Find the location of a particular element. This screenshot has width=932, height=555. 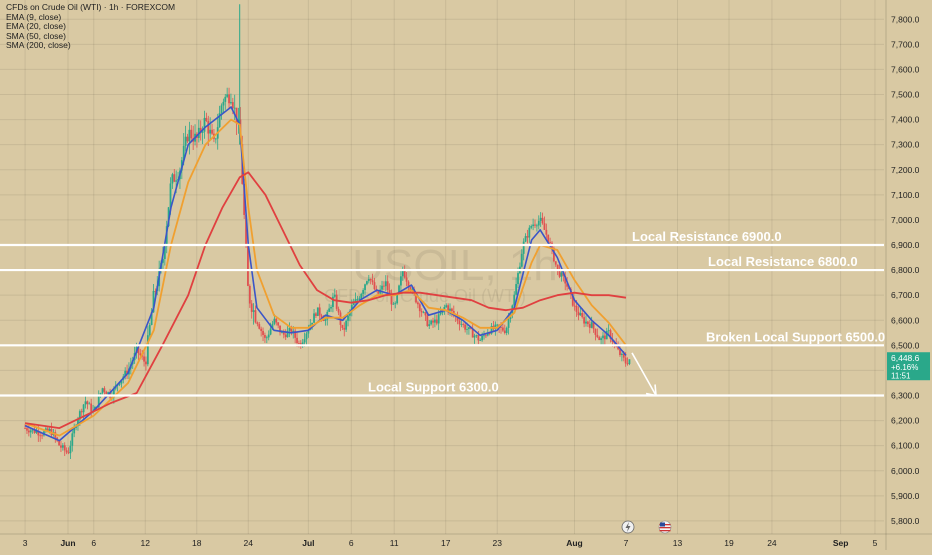

indicator-sma200: SMA (200, close) is located at coordinates (38, 45).